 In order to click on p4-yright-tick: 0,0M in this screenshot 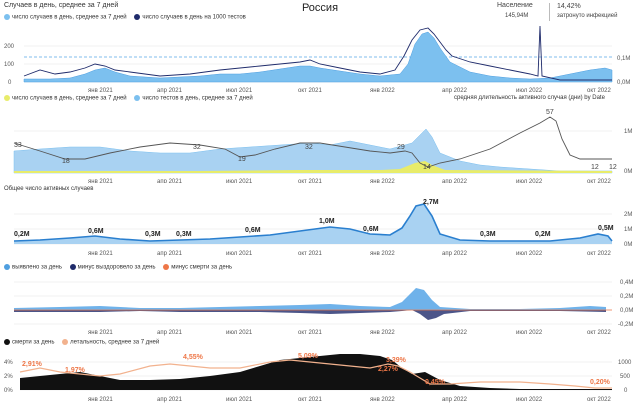, I will do `click(626, 311)`.